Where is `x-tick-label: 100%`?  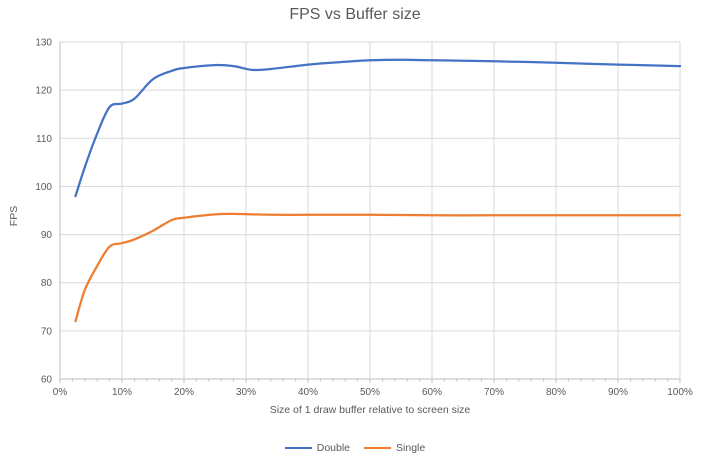
x-tick-label: 100% is located at coordinates (680, 392).